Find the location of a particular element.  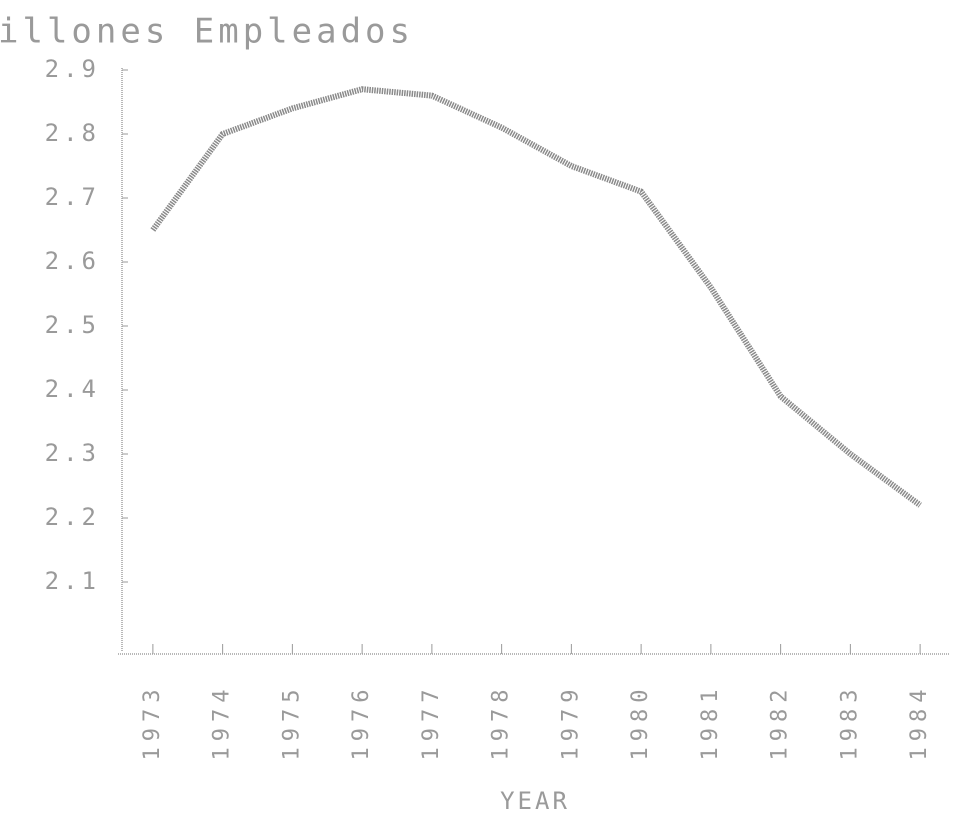

x-tick-label: 1983 is located at coordinates (849, 722).